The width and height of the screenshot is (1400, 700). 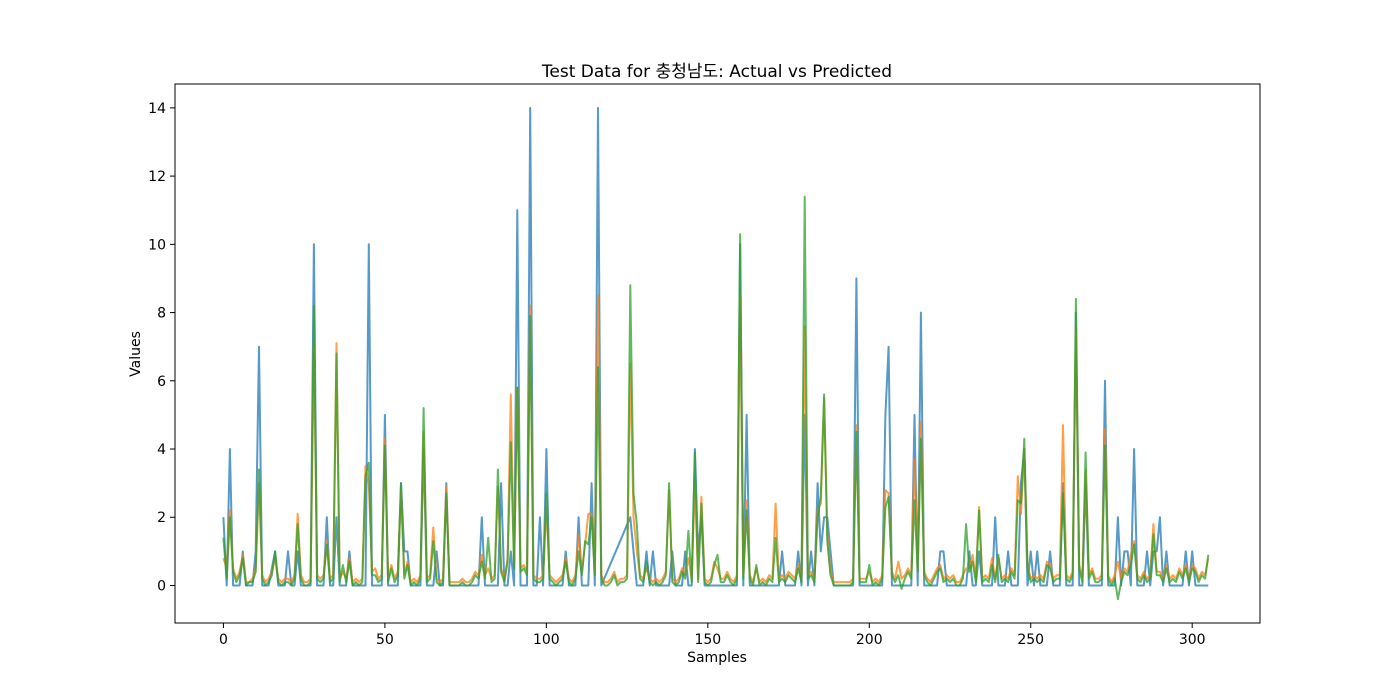 What do you see at coordinates (157, 245) in the screenshot?
I see `y-tick-label: 10` at bounding box center [157, 245].